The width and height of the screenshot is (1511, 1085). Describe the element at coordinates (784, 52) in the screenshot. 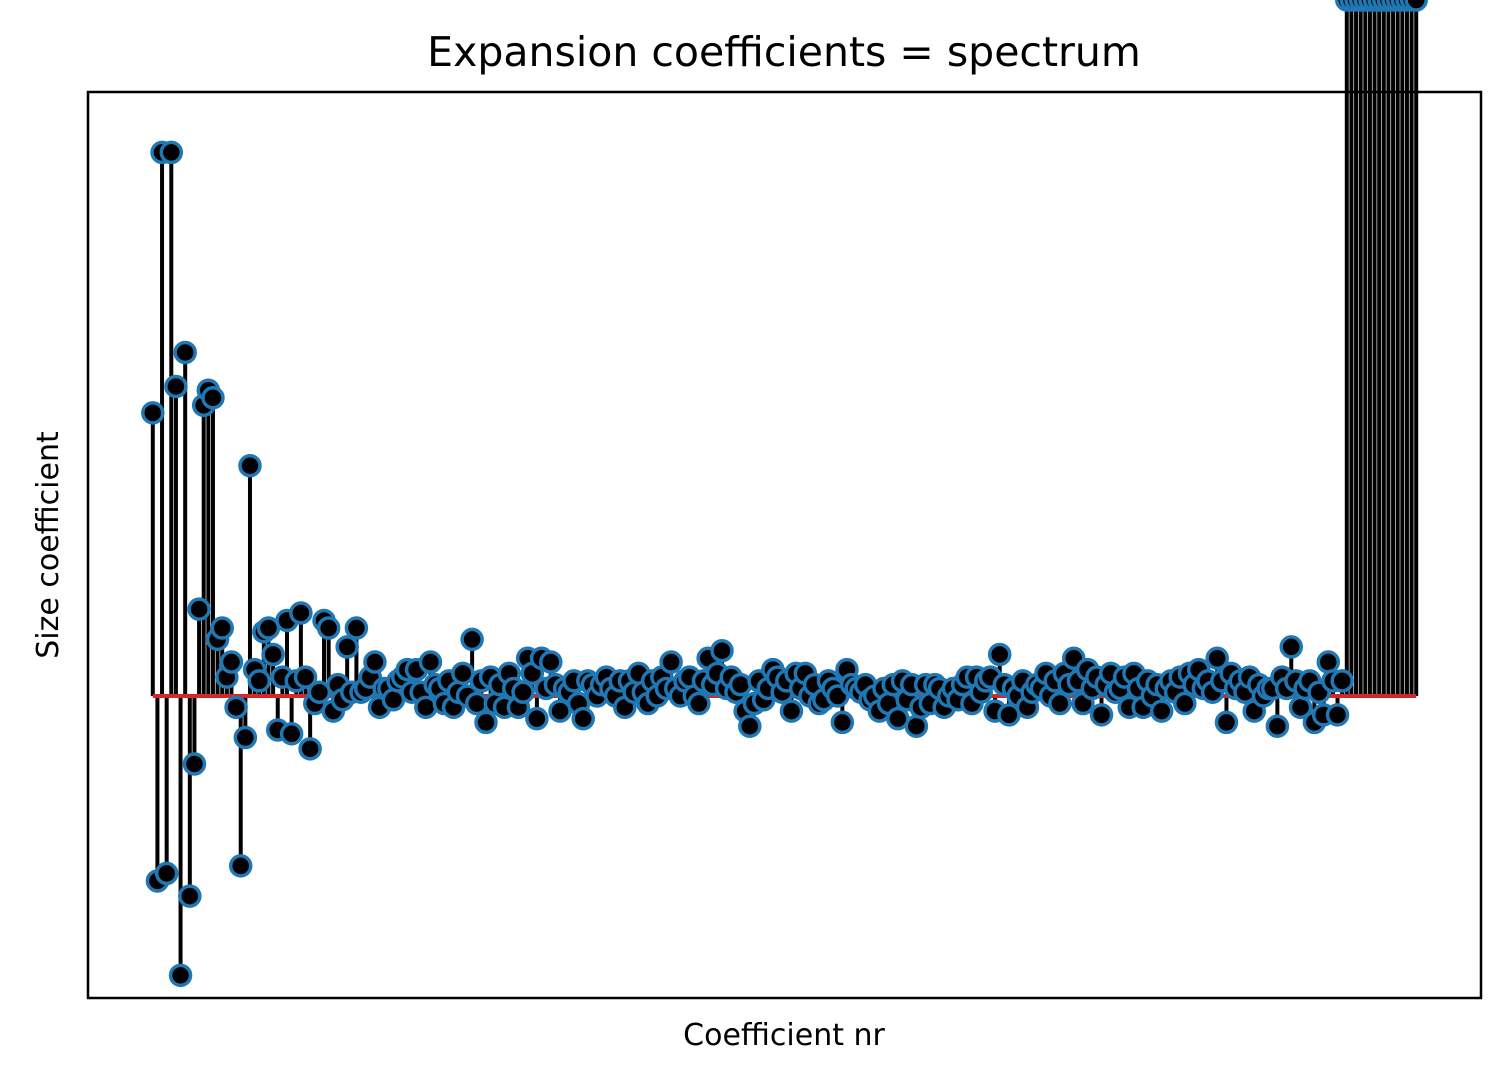

I see `chart-title: Expansion coefficients = spectrum` at that location.